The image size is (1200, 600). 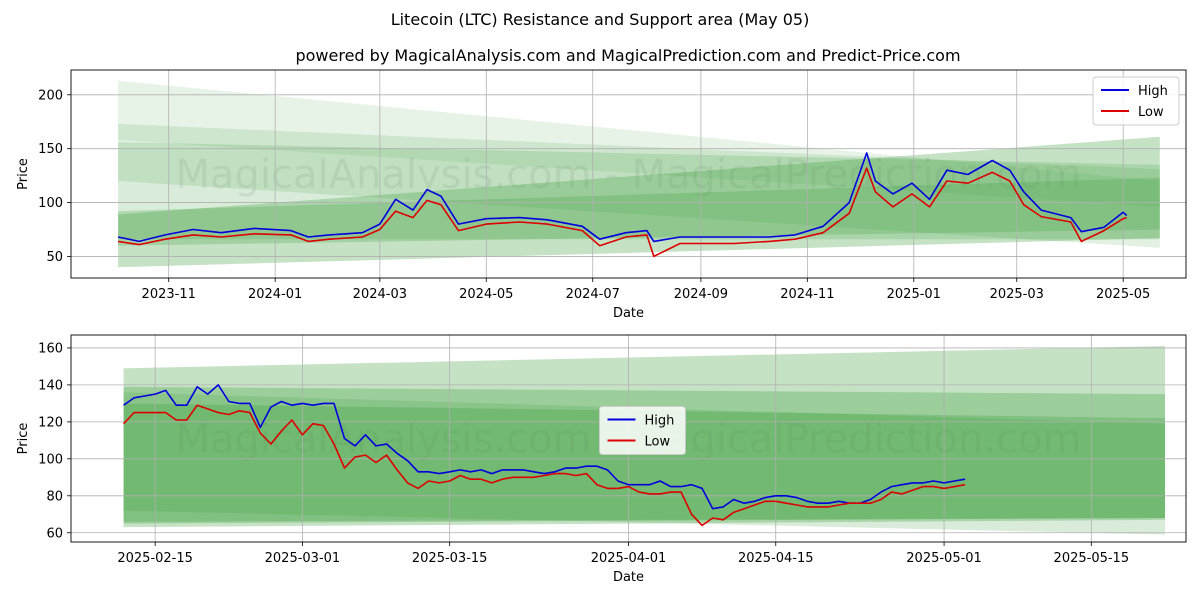 What do you see at coordinates (50, 348) in the screenshot?
I see `y-tick-label: 160` at bounding box center [50, 348].